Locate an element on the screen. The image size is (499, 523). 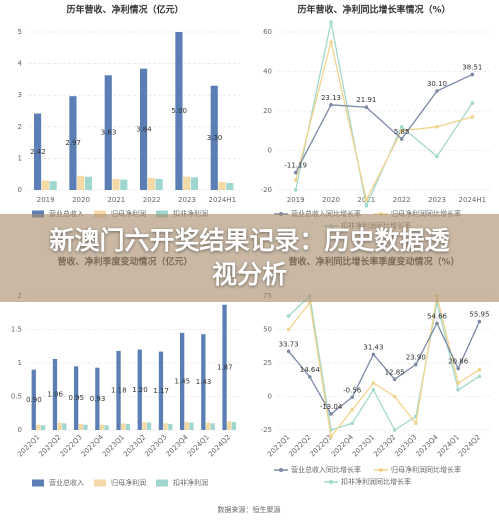
y-tick-label: 25 is located at coordinates (267, 363).